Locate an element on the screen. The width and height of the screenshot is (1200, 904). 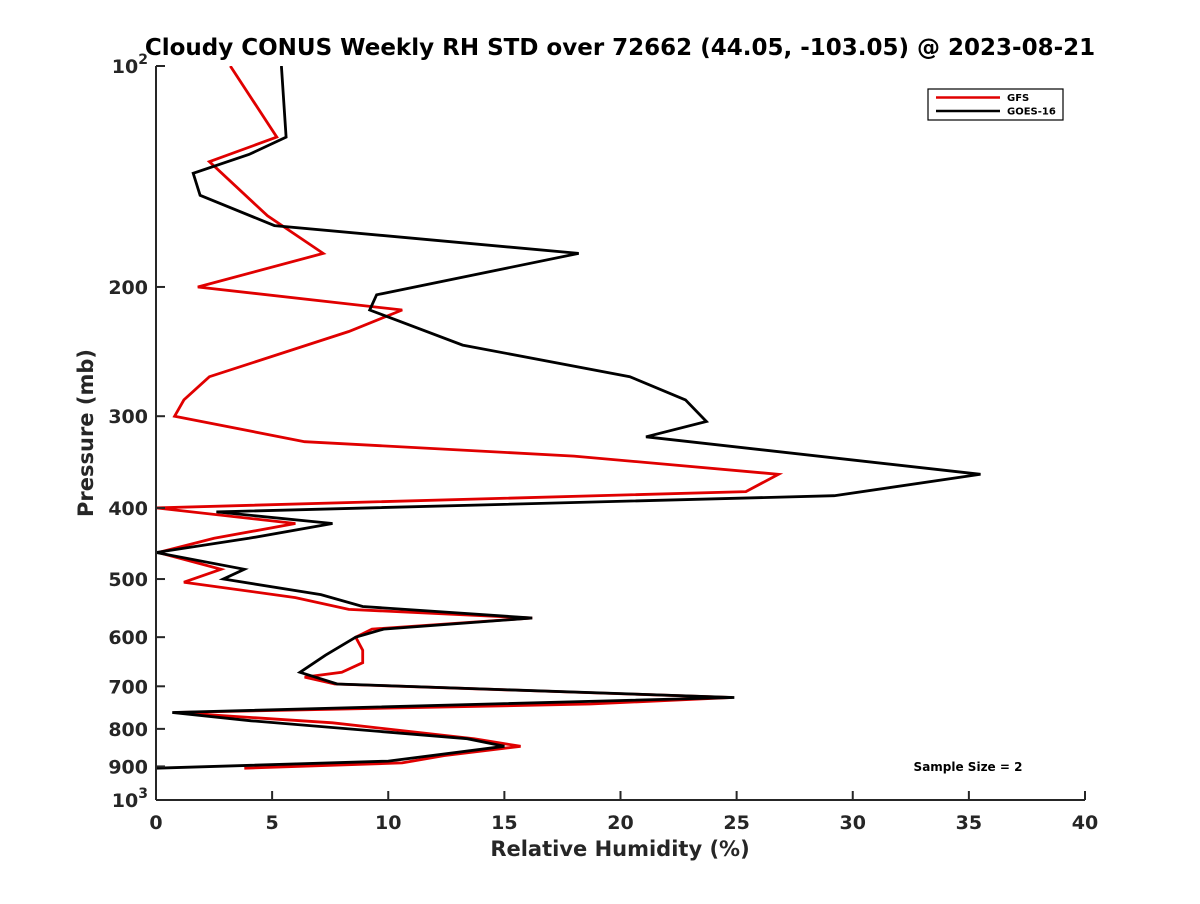
legend-box is located at coordinates (995, 104).